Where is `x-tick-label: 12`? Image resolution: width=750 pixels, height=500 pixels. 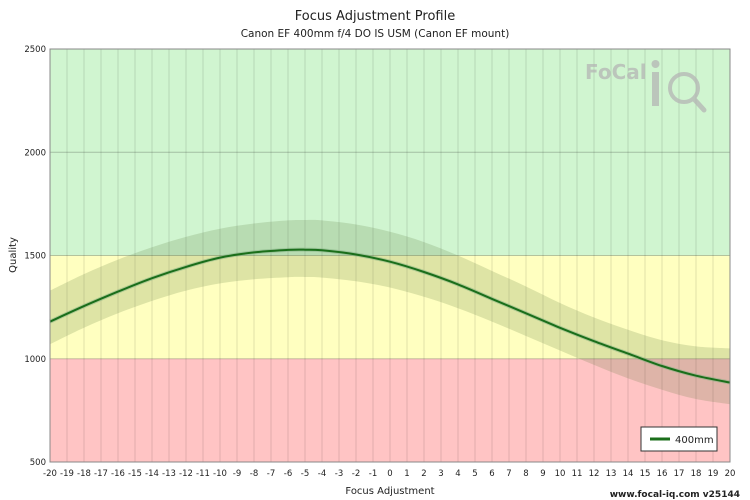 x-tick-label: 12 is located at coordinates (594, 474).